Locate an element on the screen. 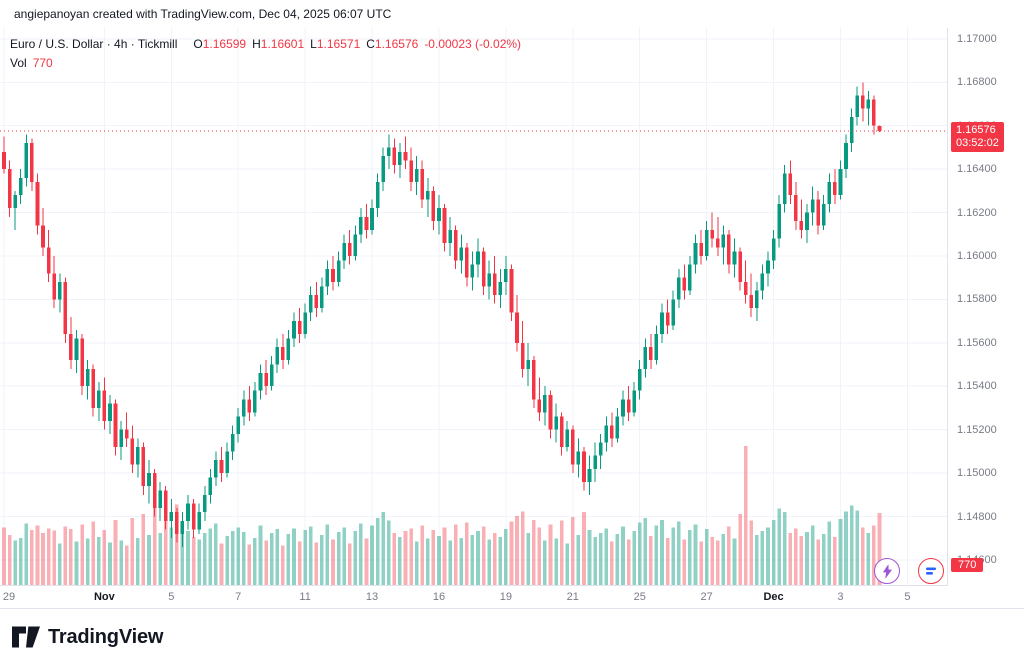 Image resolution: width=1024 pixels, height=665 pixels. time-axis-label: 13 is located at coordinates (372, 597).